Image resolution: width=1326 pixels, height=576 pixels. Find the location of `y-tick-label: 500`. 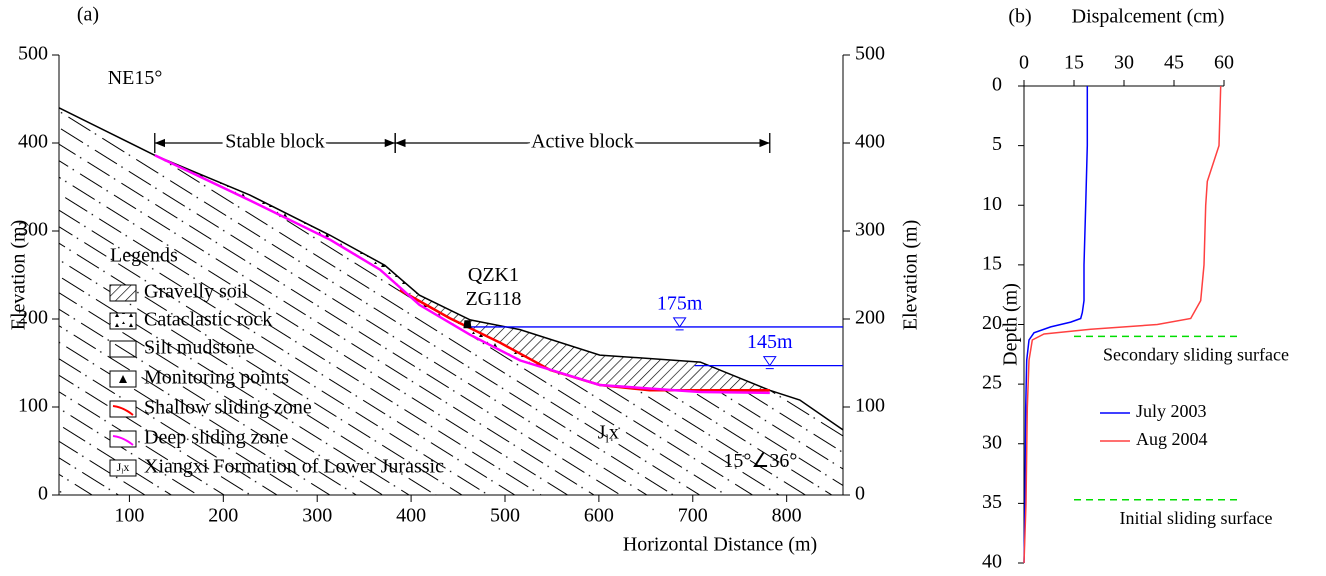

y-tick-label: 500 is located at coordinates (33, 54).